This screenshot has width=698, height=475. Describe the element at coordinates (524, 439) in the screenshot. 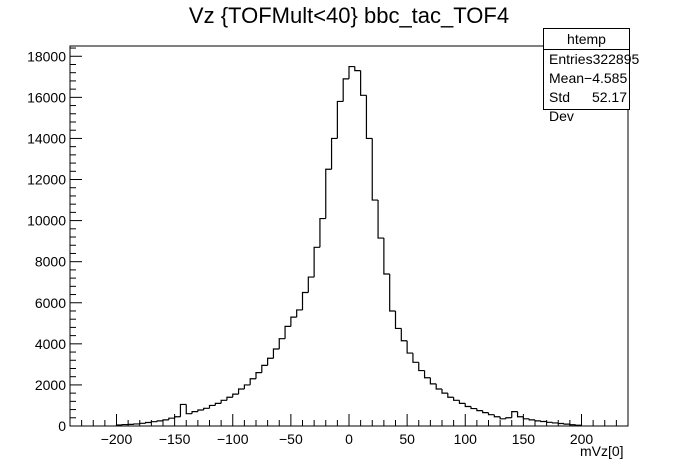

I see `x-tick-label: 150` at that location.